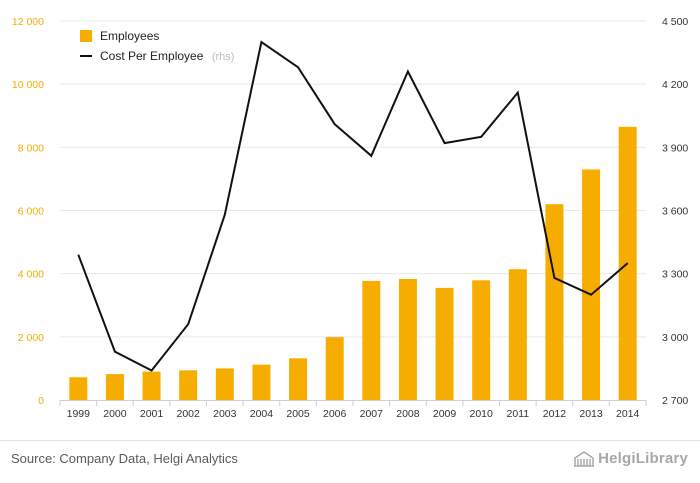 This screenshot has height=483, width=700. Describe the element at coordinates (79, 414) in the screenshot. I see `x-tick-label: 1999` at that location.